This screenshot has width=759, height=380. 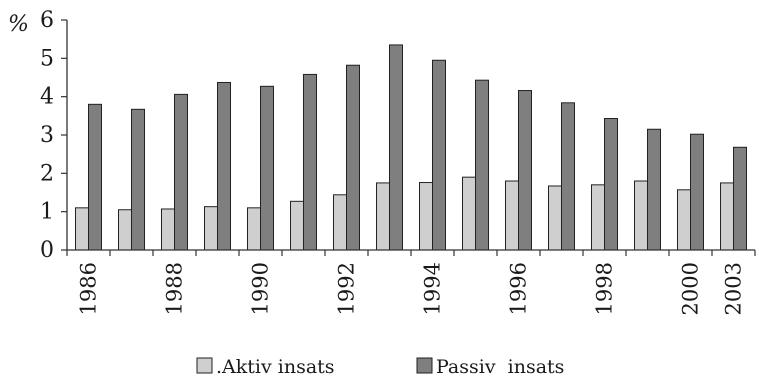 What do you see at coordinates (605, 288) in the screenshot?
I see `x-tick-label: 1998` at bounding box center [605, 288].